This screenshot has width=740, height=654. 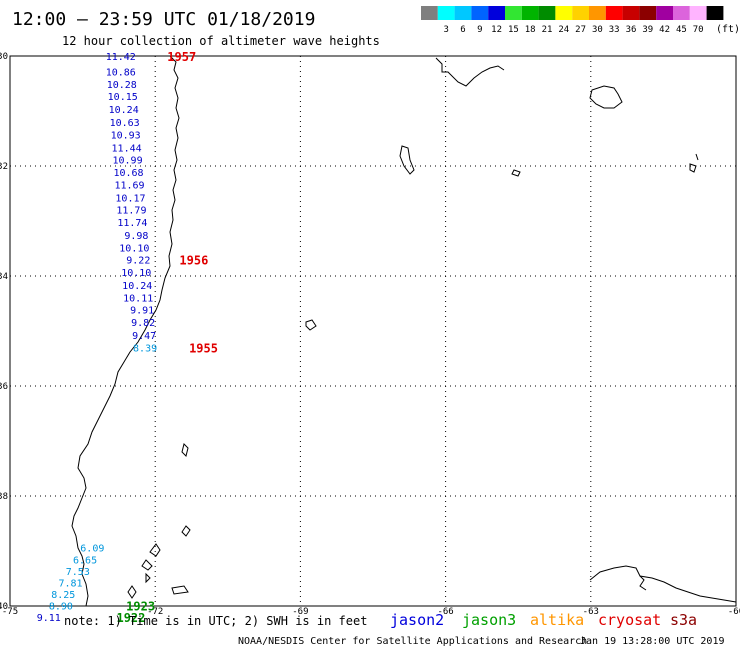 What do you see at coordinates (547, 30) in the screenshot?
I see `legend-label: 21` at bounding box center [547, 30].